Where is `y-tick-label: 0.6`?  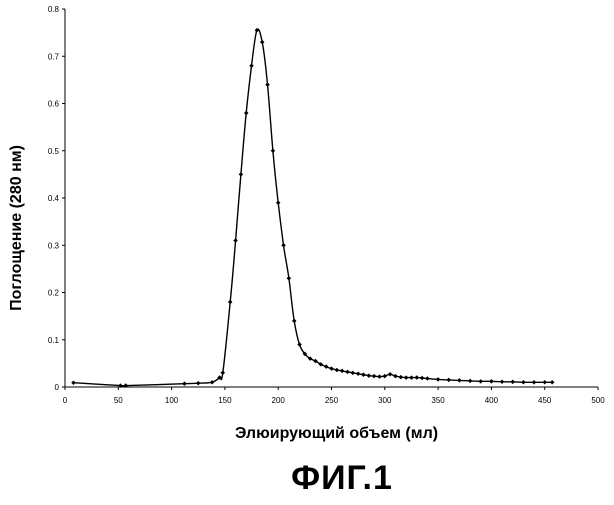 y-tick-label: 0.6 is located at coordinates (54, 104).